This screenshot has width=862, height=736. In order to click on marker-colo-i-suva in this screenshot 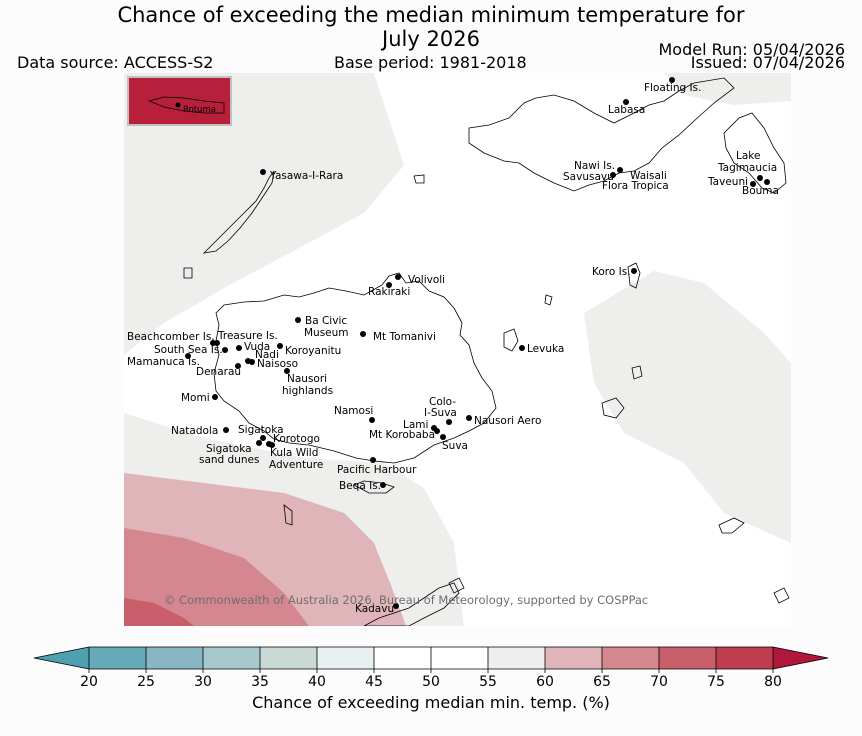, I will do `click(449, 422)`.